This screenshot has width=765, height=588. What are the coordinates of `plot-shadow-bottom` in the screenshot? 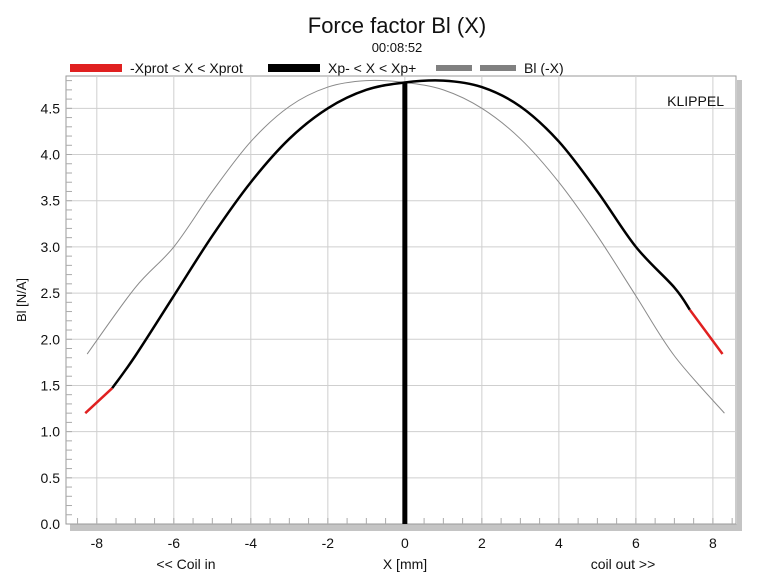 It's located at (406, 527).